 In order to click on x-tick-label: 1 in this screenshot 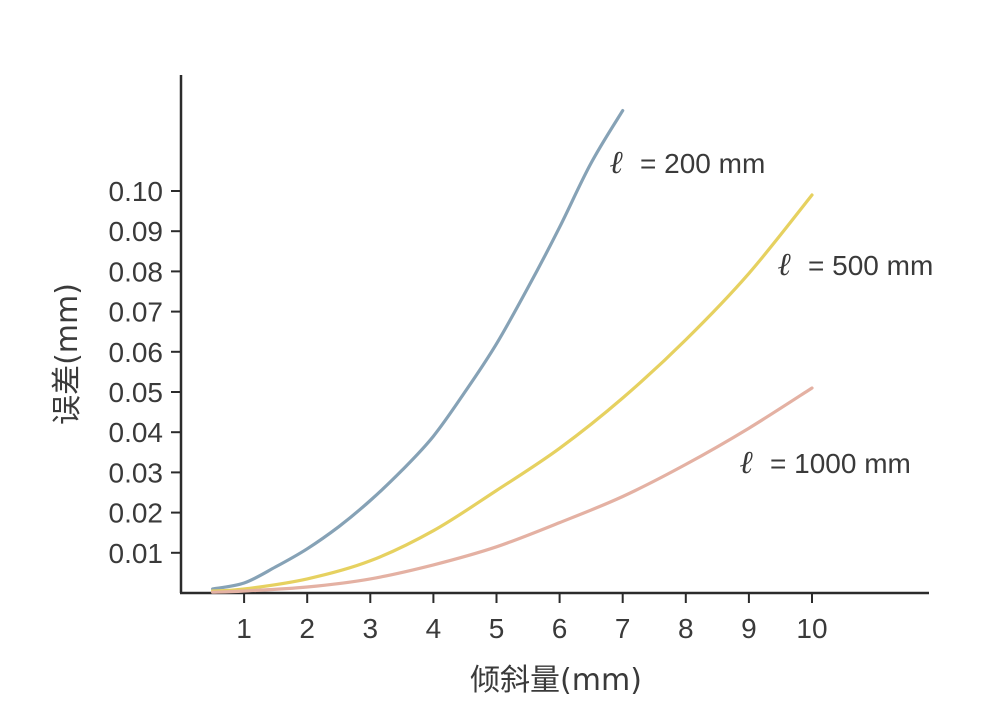, I will do `click(244, 628)`.